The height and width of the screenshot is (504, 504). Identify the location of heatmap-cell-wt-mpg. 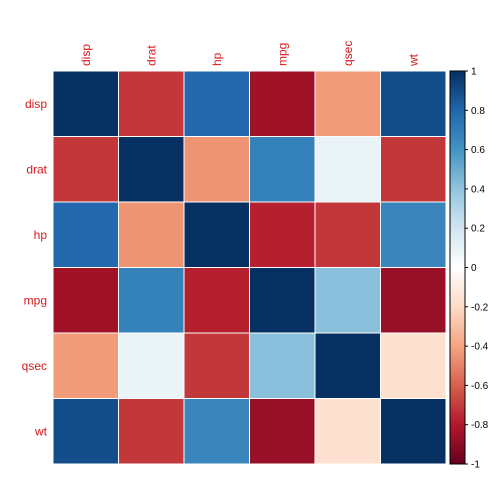
(282, 431).